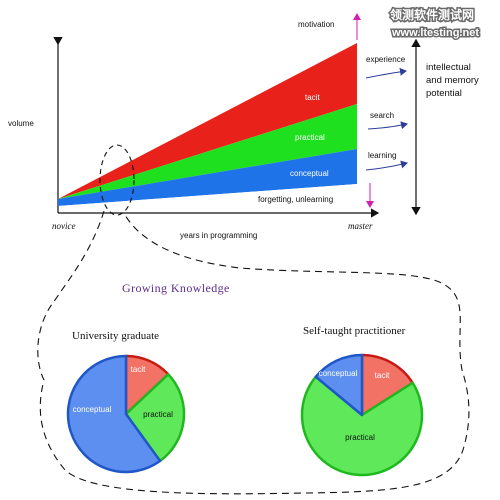  What do you see at coordinates (452, 80) in the screenshot?
I see `potential-label-2: and memory` at bounding box center [452, 80].